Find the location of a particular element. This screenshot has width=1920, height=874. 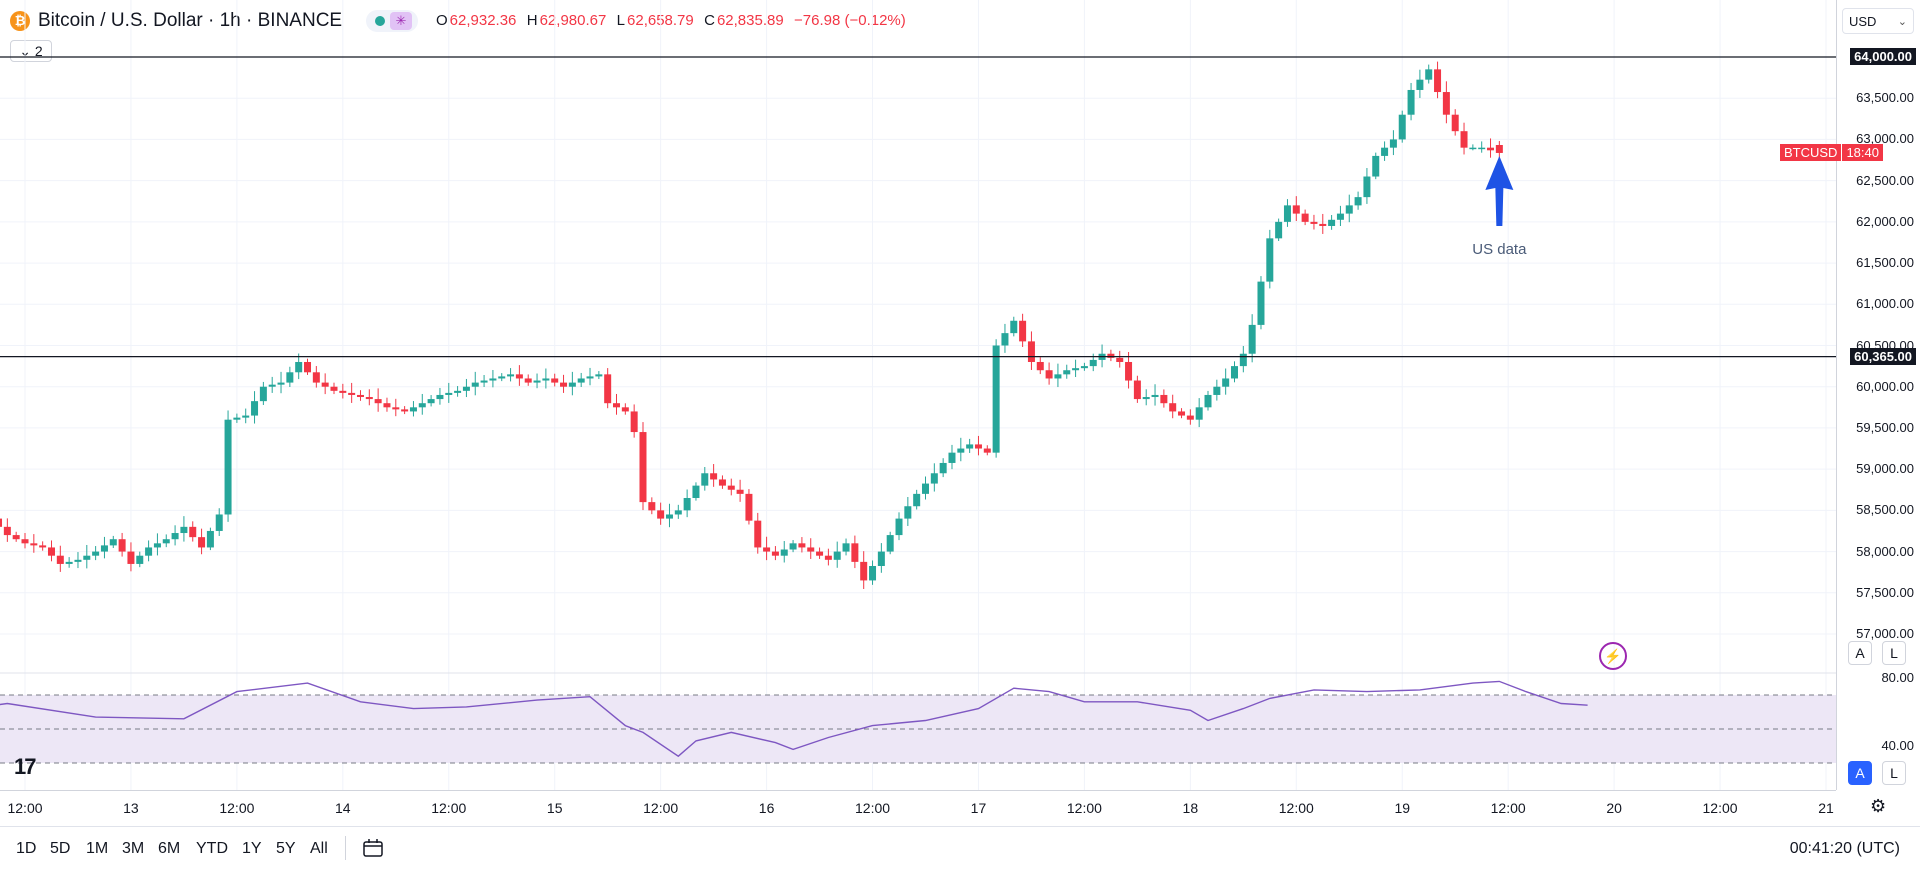

share-icon: ✳ is located at coordinates (401, 21).